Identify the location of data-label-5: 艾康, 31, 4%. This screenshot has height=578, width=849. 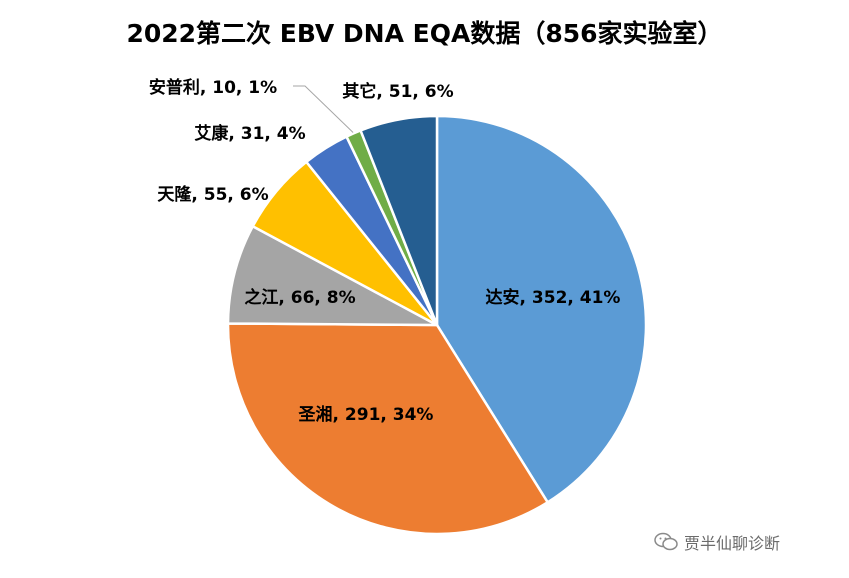
(249, 133).